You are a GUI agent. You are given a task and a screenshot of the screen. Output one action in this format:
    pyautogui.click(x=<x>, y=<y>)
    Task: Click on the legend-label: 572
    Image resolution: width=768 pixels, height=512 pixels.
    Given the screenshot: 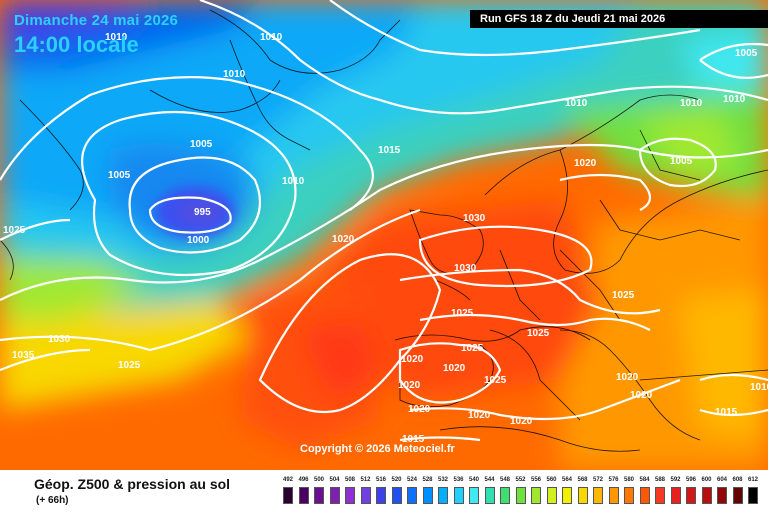 What is the action you would take?
    pyautogui.click(x=597, y=480)
    